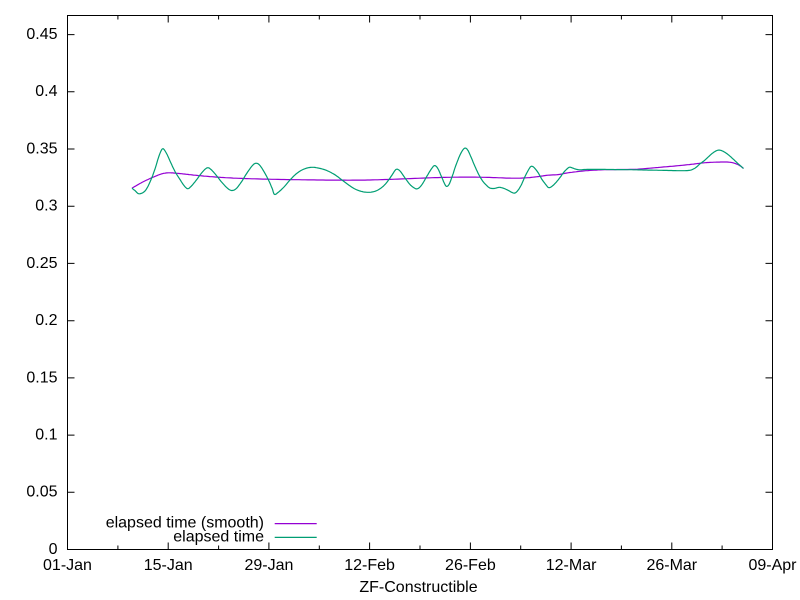  Describe the element at coordinates (369, 565) in the screenshot. I see `svg-text: 12-Feb` at that location.